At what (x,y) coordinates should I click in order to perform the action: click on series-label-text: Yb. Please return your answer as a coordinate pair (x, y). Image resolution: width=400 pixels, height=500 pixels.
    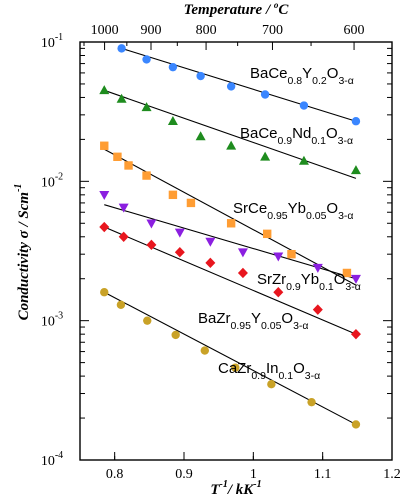
    Looking at the image, I should click on (310, 279).